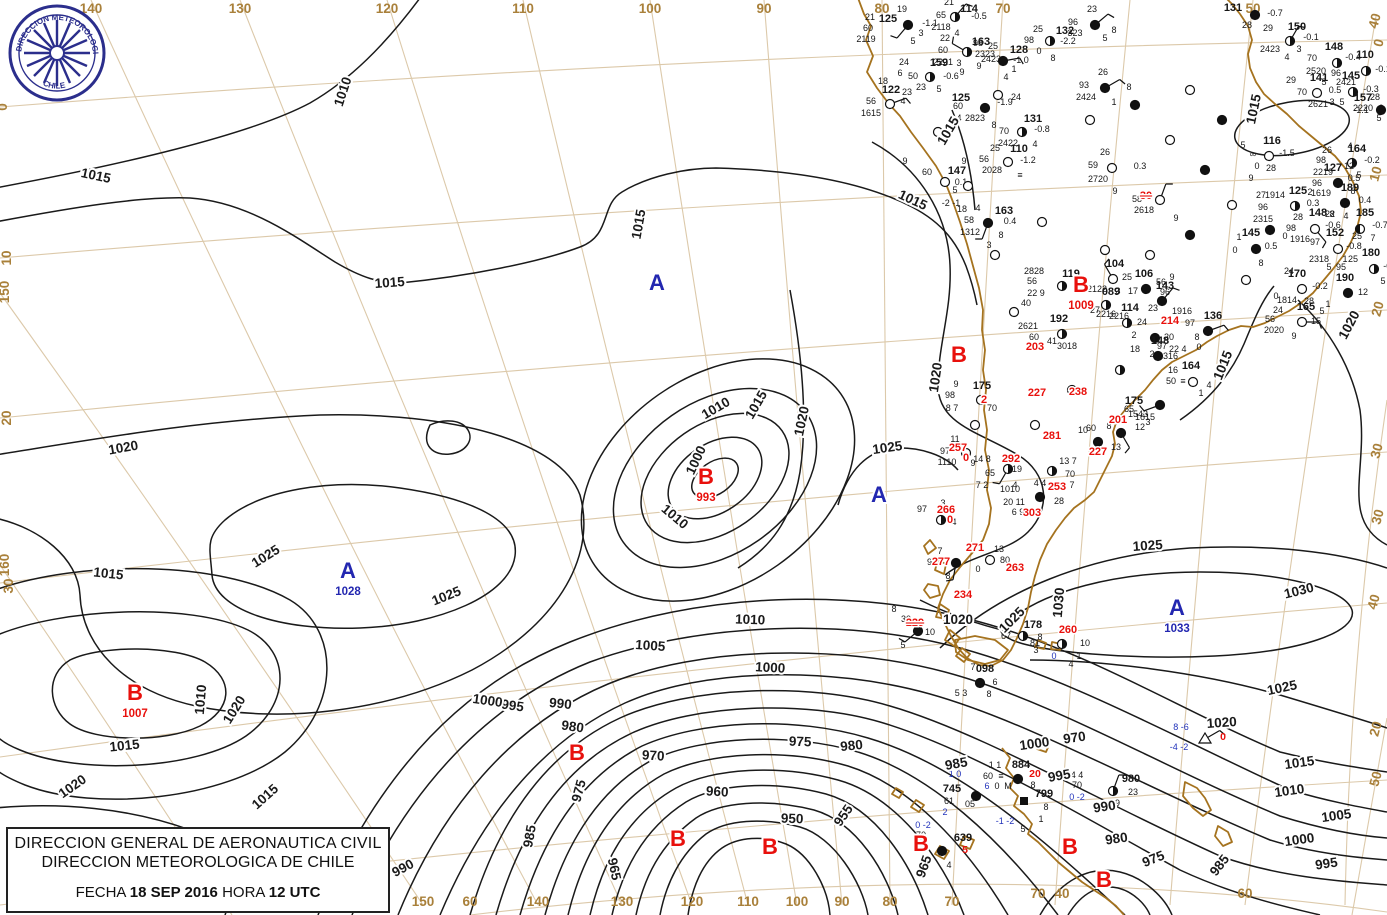 This screenshot has height=915, width=1387. I want to click on pressure-center-value: 1028, so click(348, 592).